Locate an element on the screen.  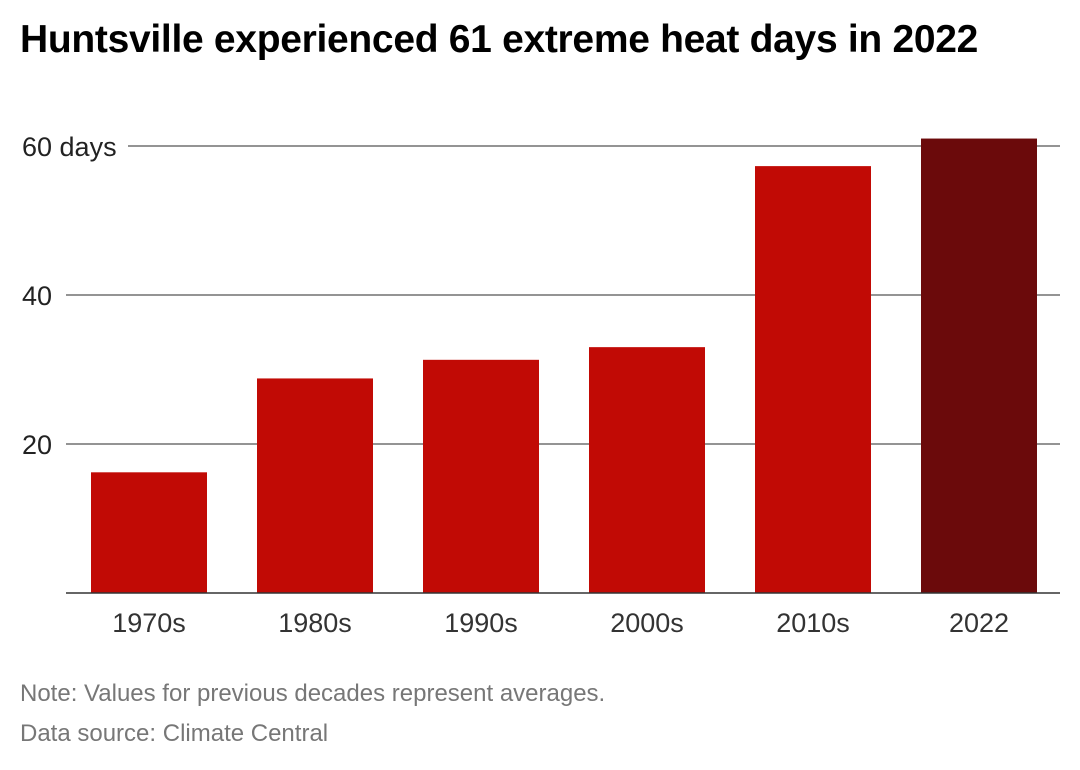
x-axis: 1970s 1980s 1990s 2000s 2010s 2022 is located at coordinates (563, 615).